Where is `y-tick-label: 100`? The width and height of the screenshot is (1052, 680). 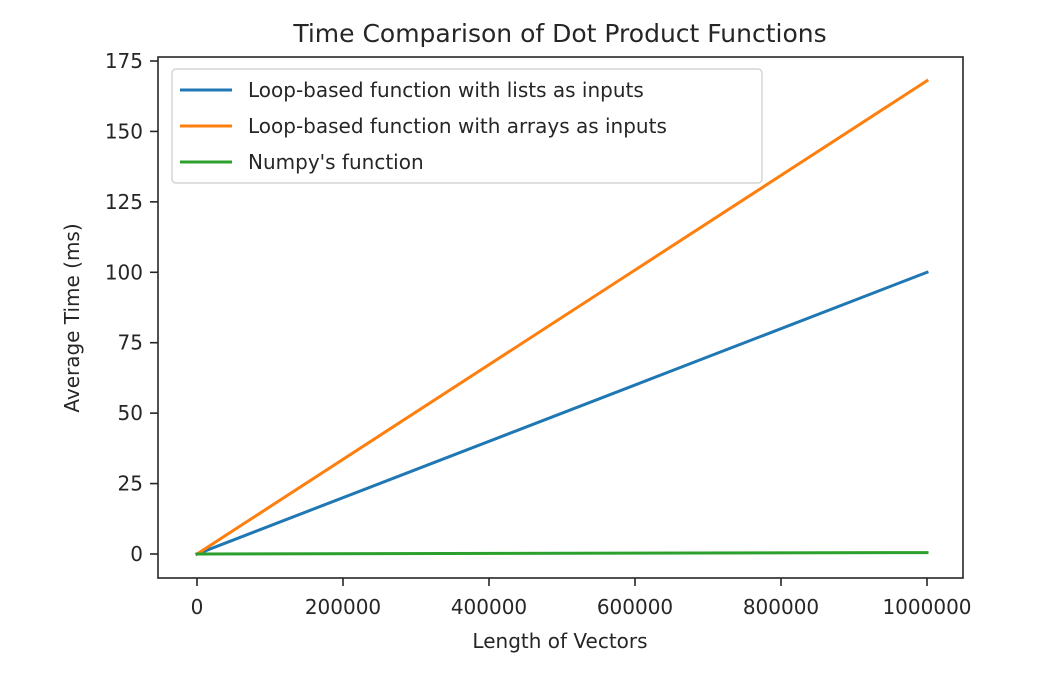
y-tick-label: 100 is located at coordinates (124, 272).